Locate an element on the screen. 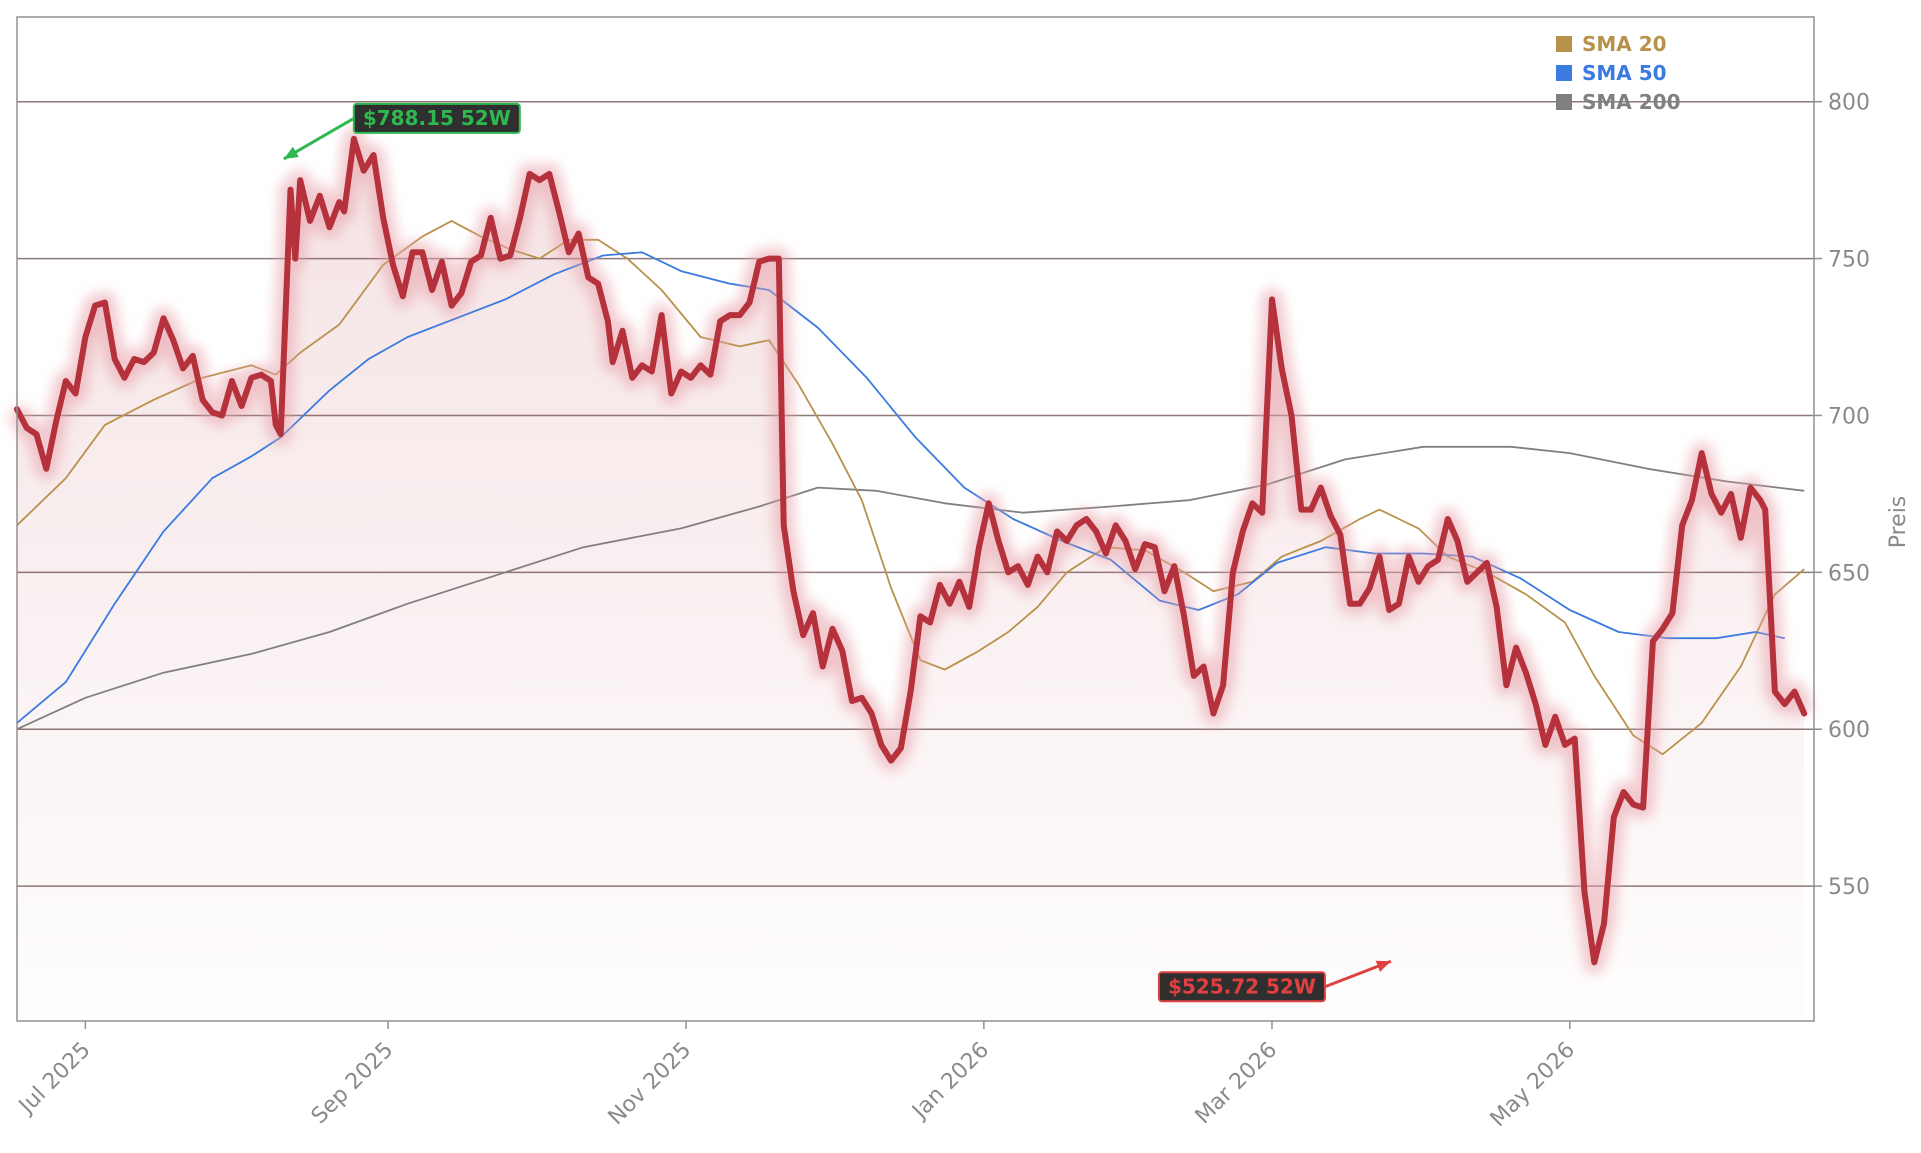 Image resolution: width=1921 pixels, height=1153 pixels. x-tick-label-2: Nov 2025 is located at coordinates (650, 1084).